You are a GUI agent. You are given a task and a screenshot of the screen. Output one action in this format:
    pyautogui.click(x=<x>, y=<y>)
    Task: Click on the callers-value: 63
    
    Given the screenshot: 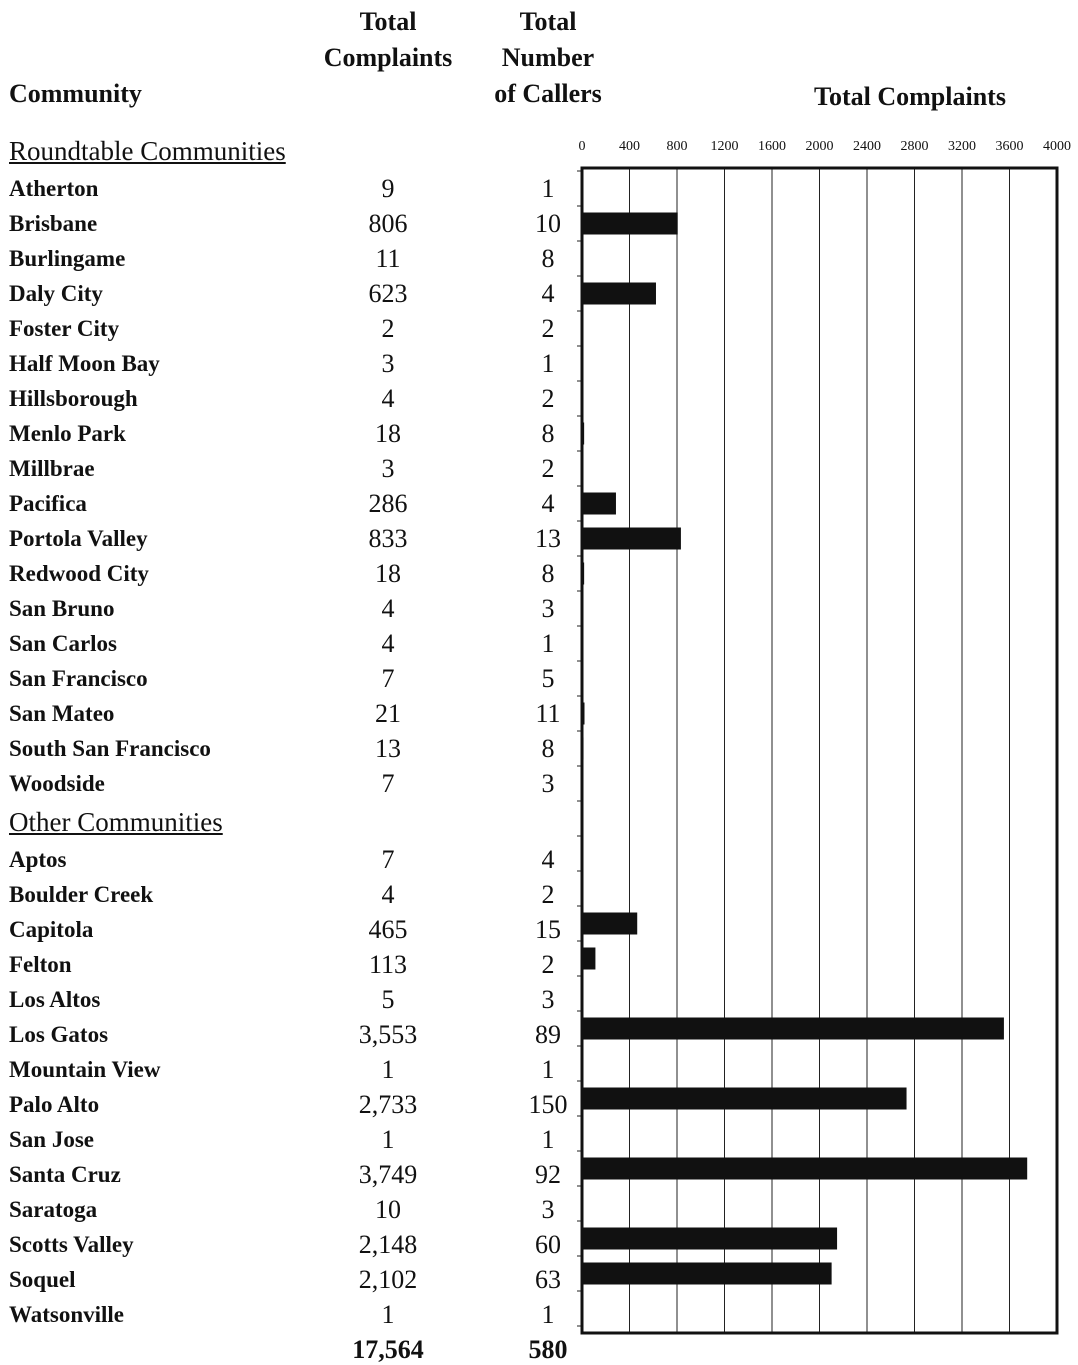 What is the action you would take?
    pyautogui.click(x=548, y=1279)
    